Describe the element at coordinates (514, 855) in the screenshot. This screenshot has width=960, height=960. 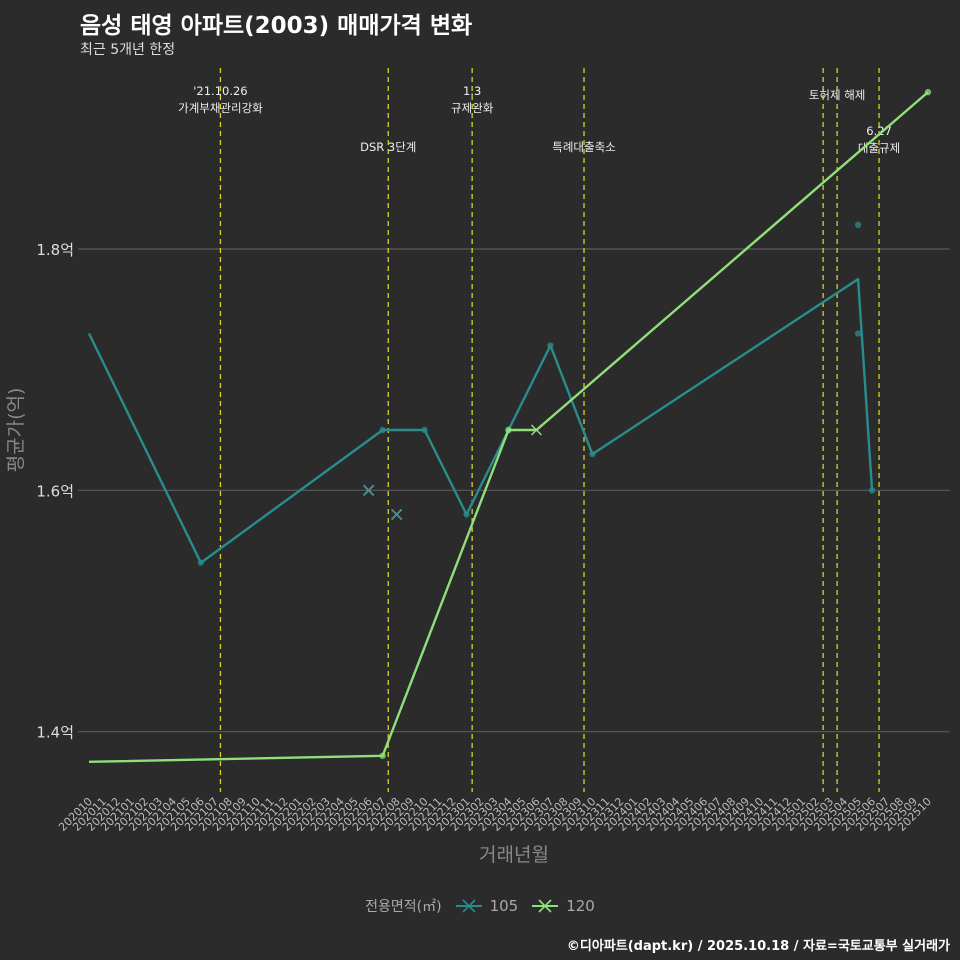
I see `x-axis-title: 거래년월` at that location.